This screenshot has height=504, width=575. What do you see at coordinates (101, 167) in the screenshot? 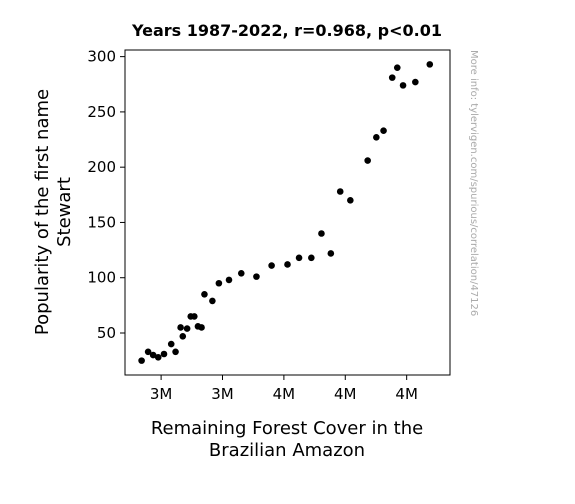
I see `y-tick-label: 200` at bounding box center [101, 167].